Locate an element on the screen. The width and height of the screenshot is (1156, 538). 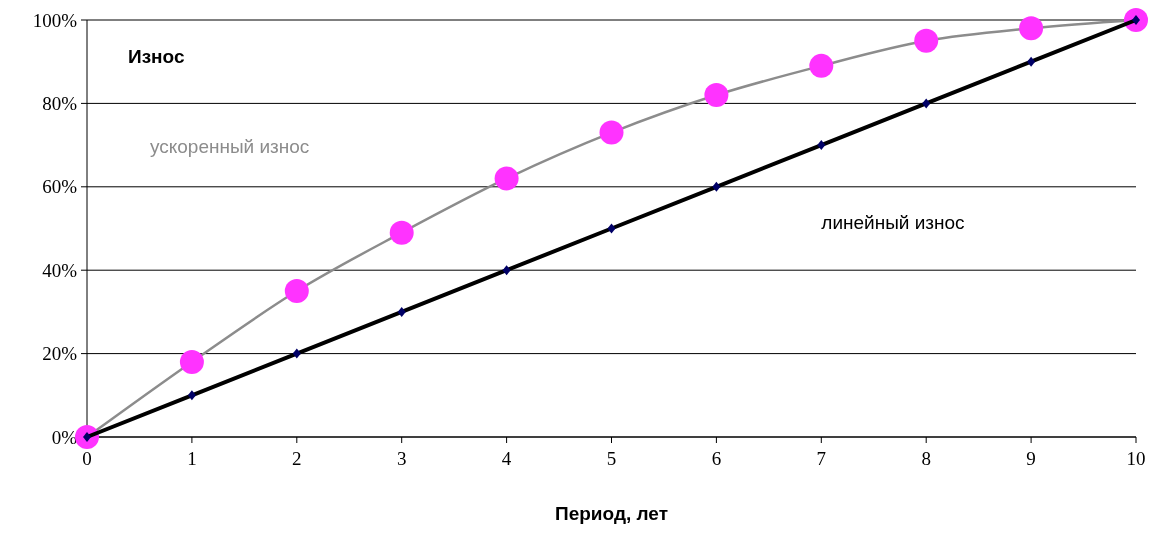
y-tick-label: 20% is located at coordinates (60, 354).